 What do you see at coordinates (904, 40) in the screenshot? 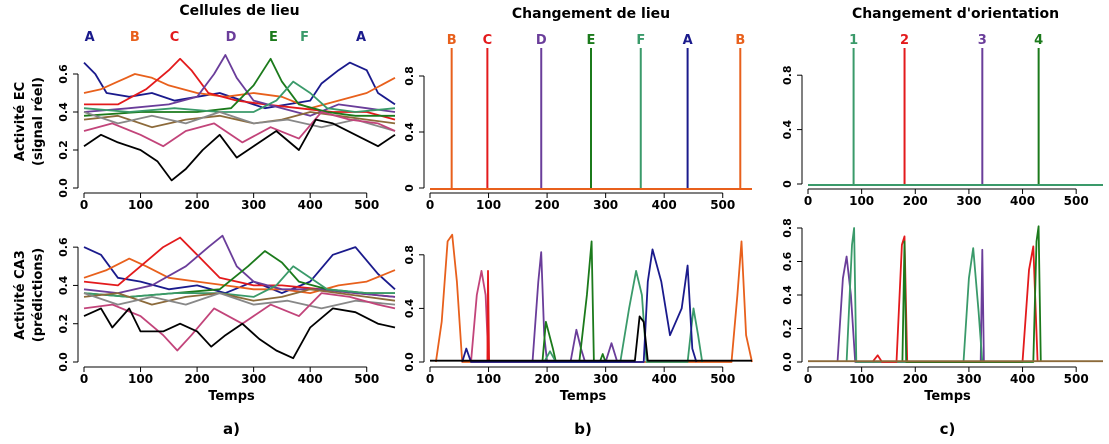
I see `event-label: 2` at bounding box center [904, 40].